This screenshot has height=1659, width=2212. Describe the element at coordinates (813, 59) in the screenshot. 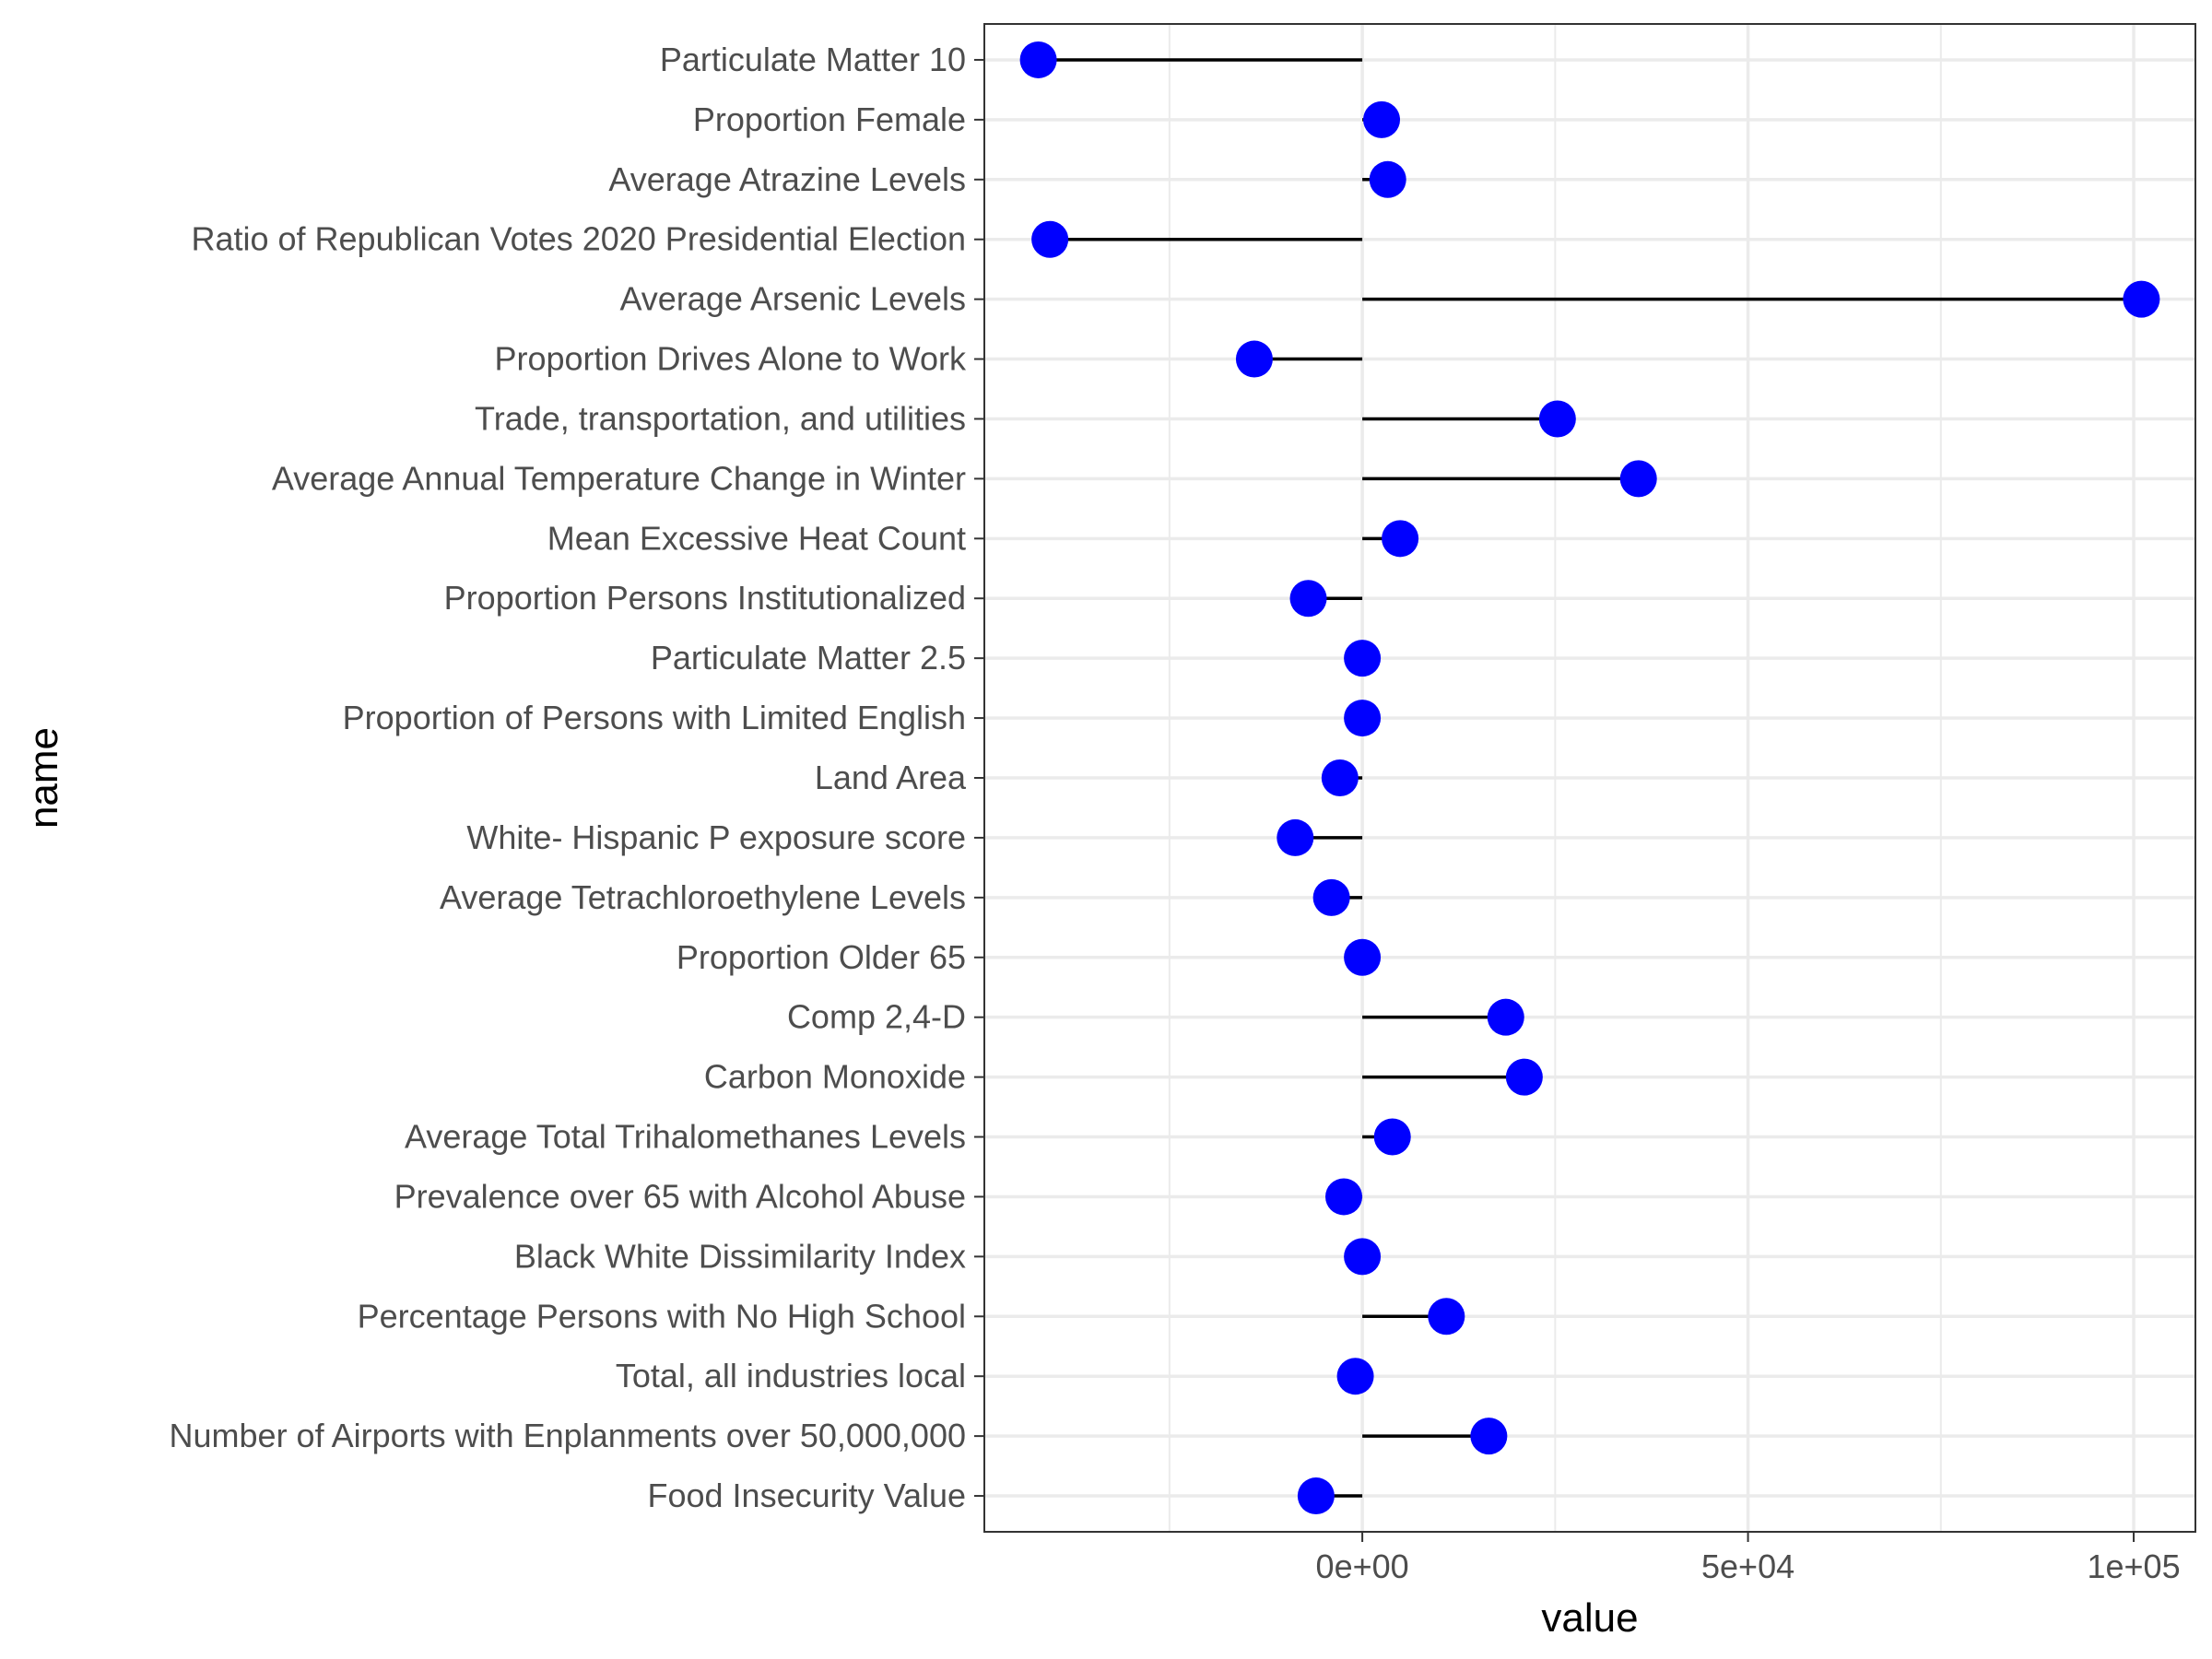

I see `y-tick-label: Particulate Matter 10` at that location.